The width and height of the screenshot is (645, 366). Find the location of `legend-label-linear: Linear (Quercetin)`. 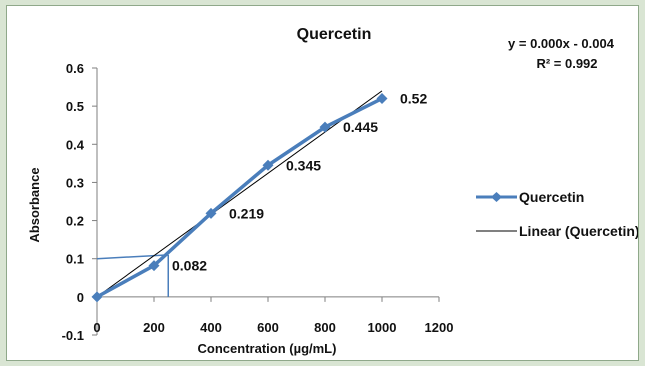

legend-label-linear: Linear (Quercetin) is located at coordinates (578, 231).